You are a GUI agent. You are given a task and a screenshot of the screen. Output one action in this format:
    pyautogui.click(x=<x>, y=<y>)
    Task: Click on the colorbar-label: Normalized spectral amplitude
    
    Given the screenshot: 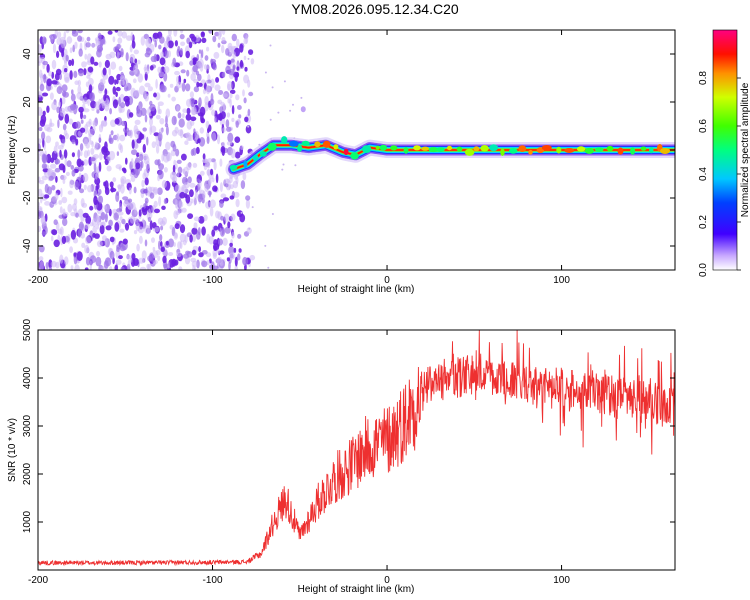 What is the action you would take?
    pyautogui.click(x=745, y=149)
    